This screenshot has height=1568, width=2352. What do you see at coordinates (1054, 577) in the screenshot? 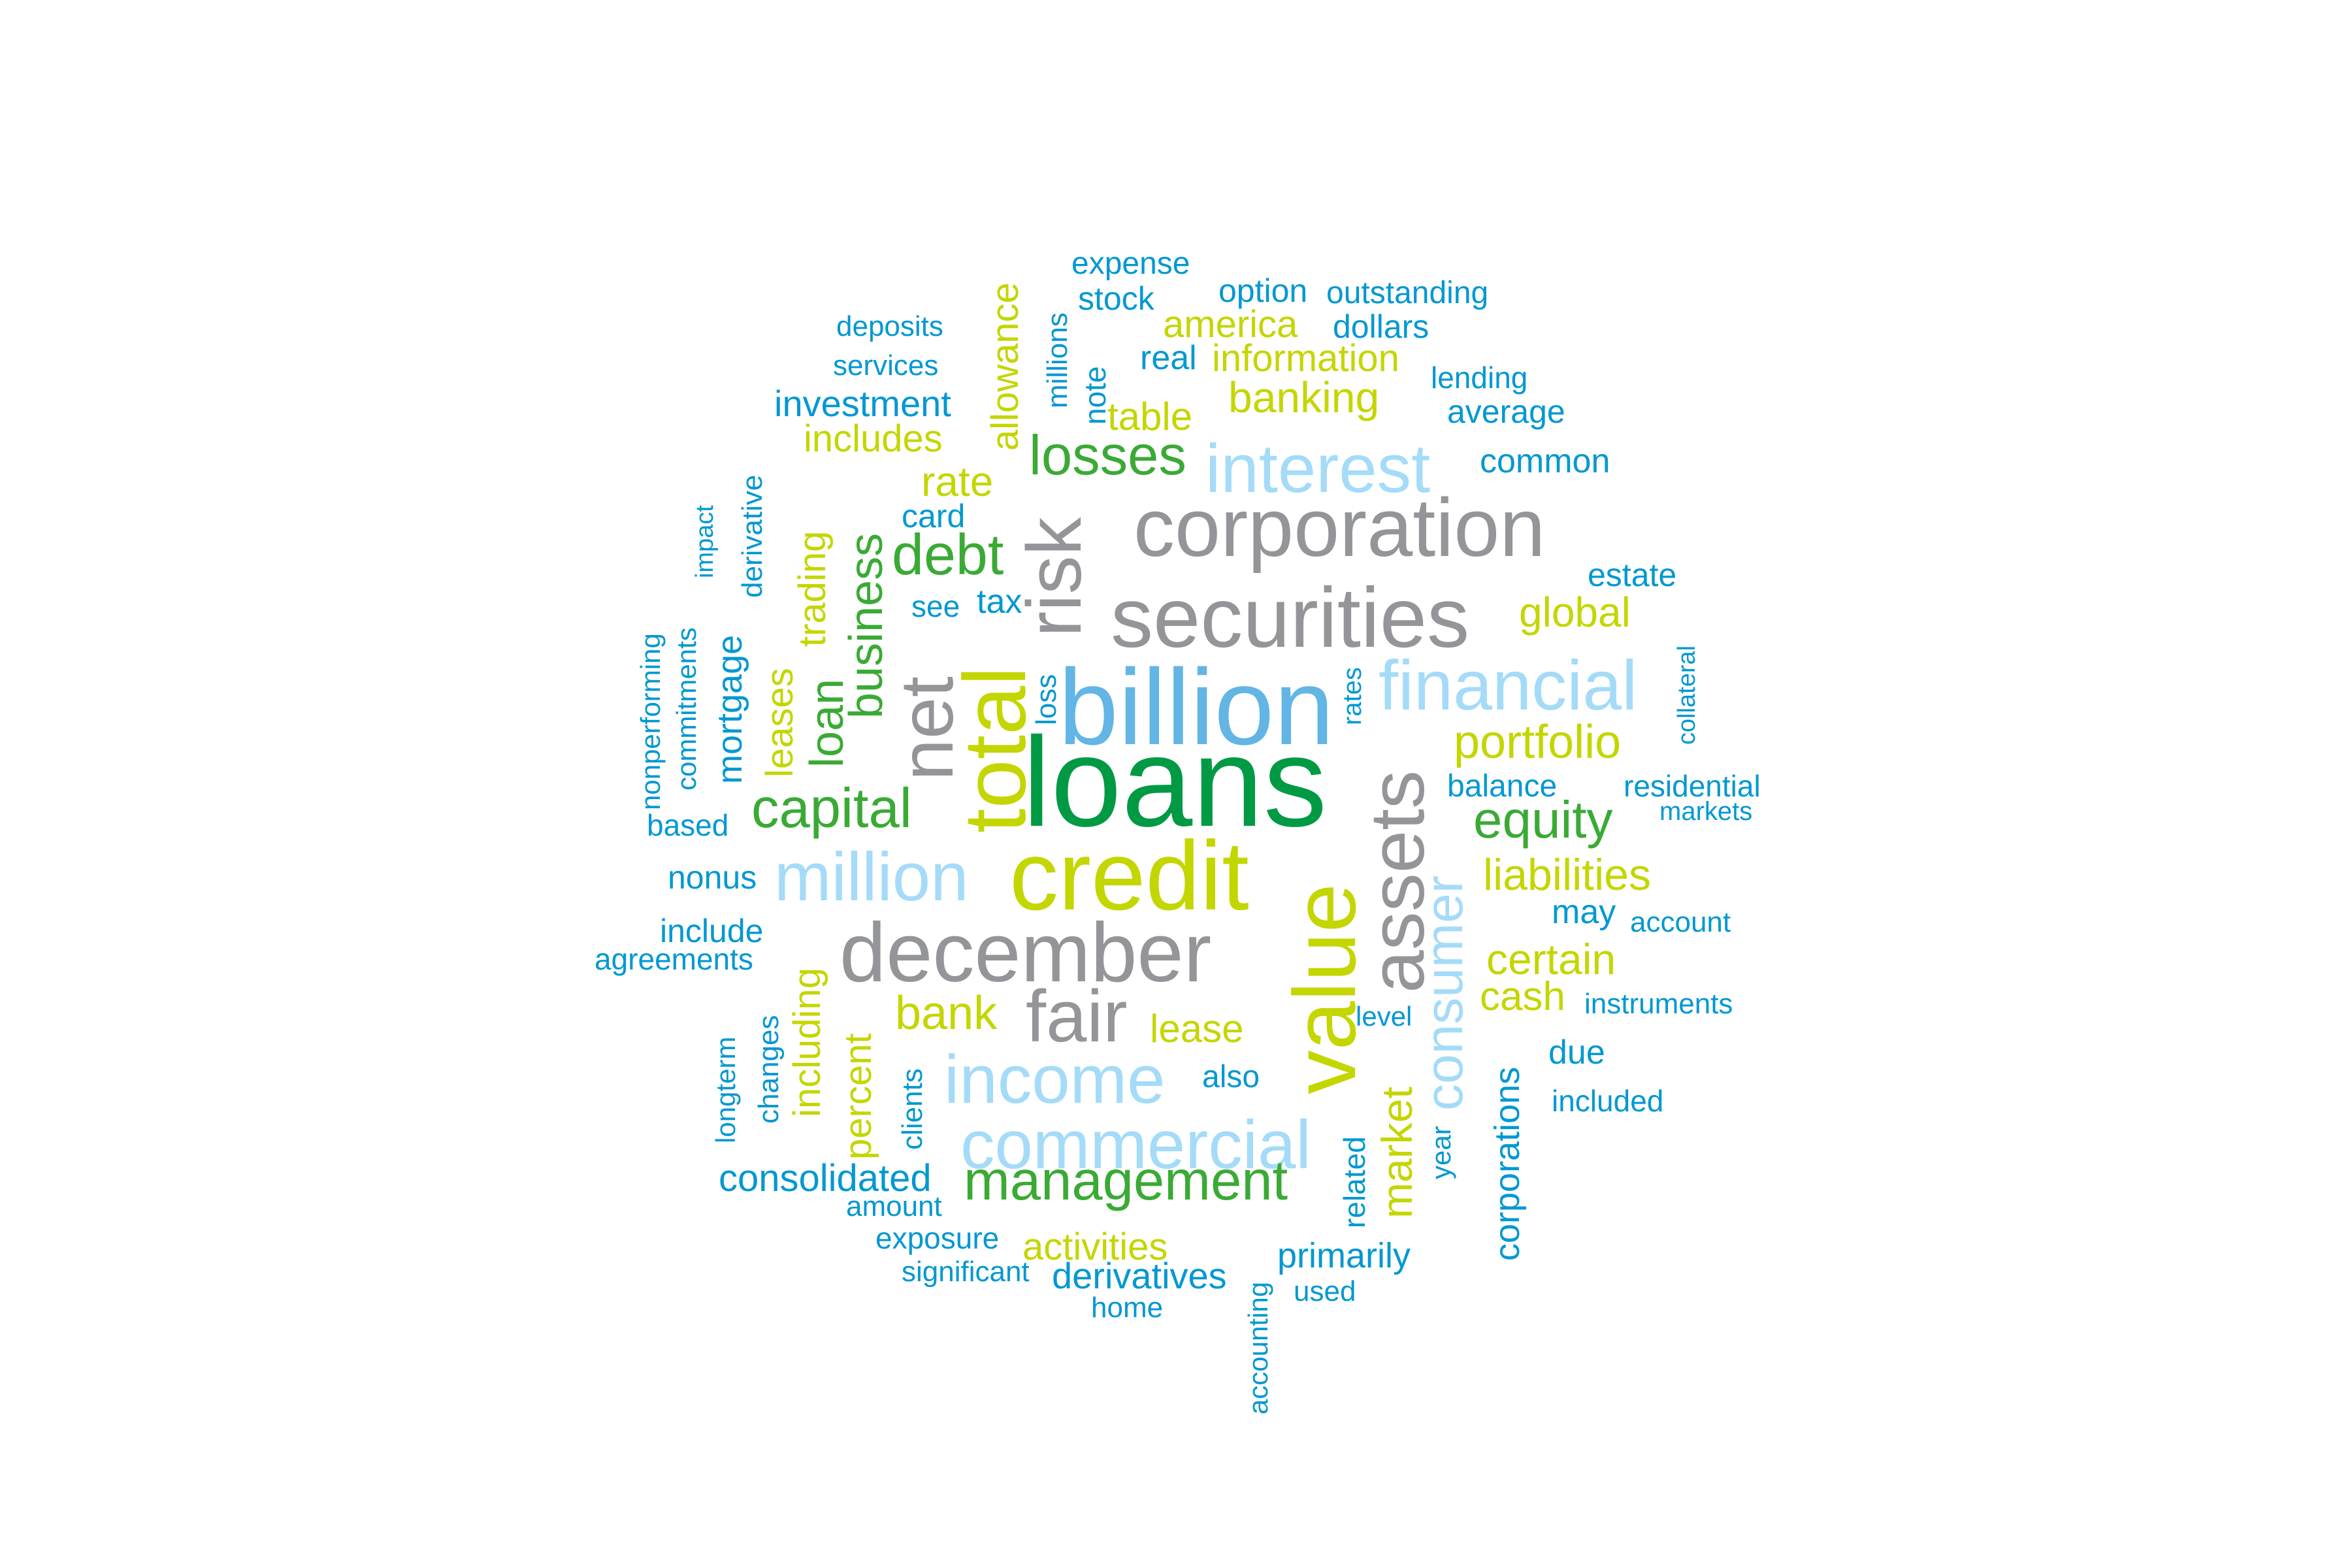
I see `word: risk` at bounding box center [1054, 577].